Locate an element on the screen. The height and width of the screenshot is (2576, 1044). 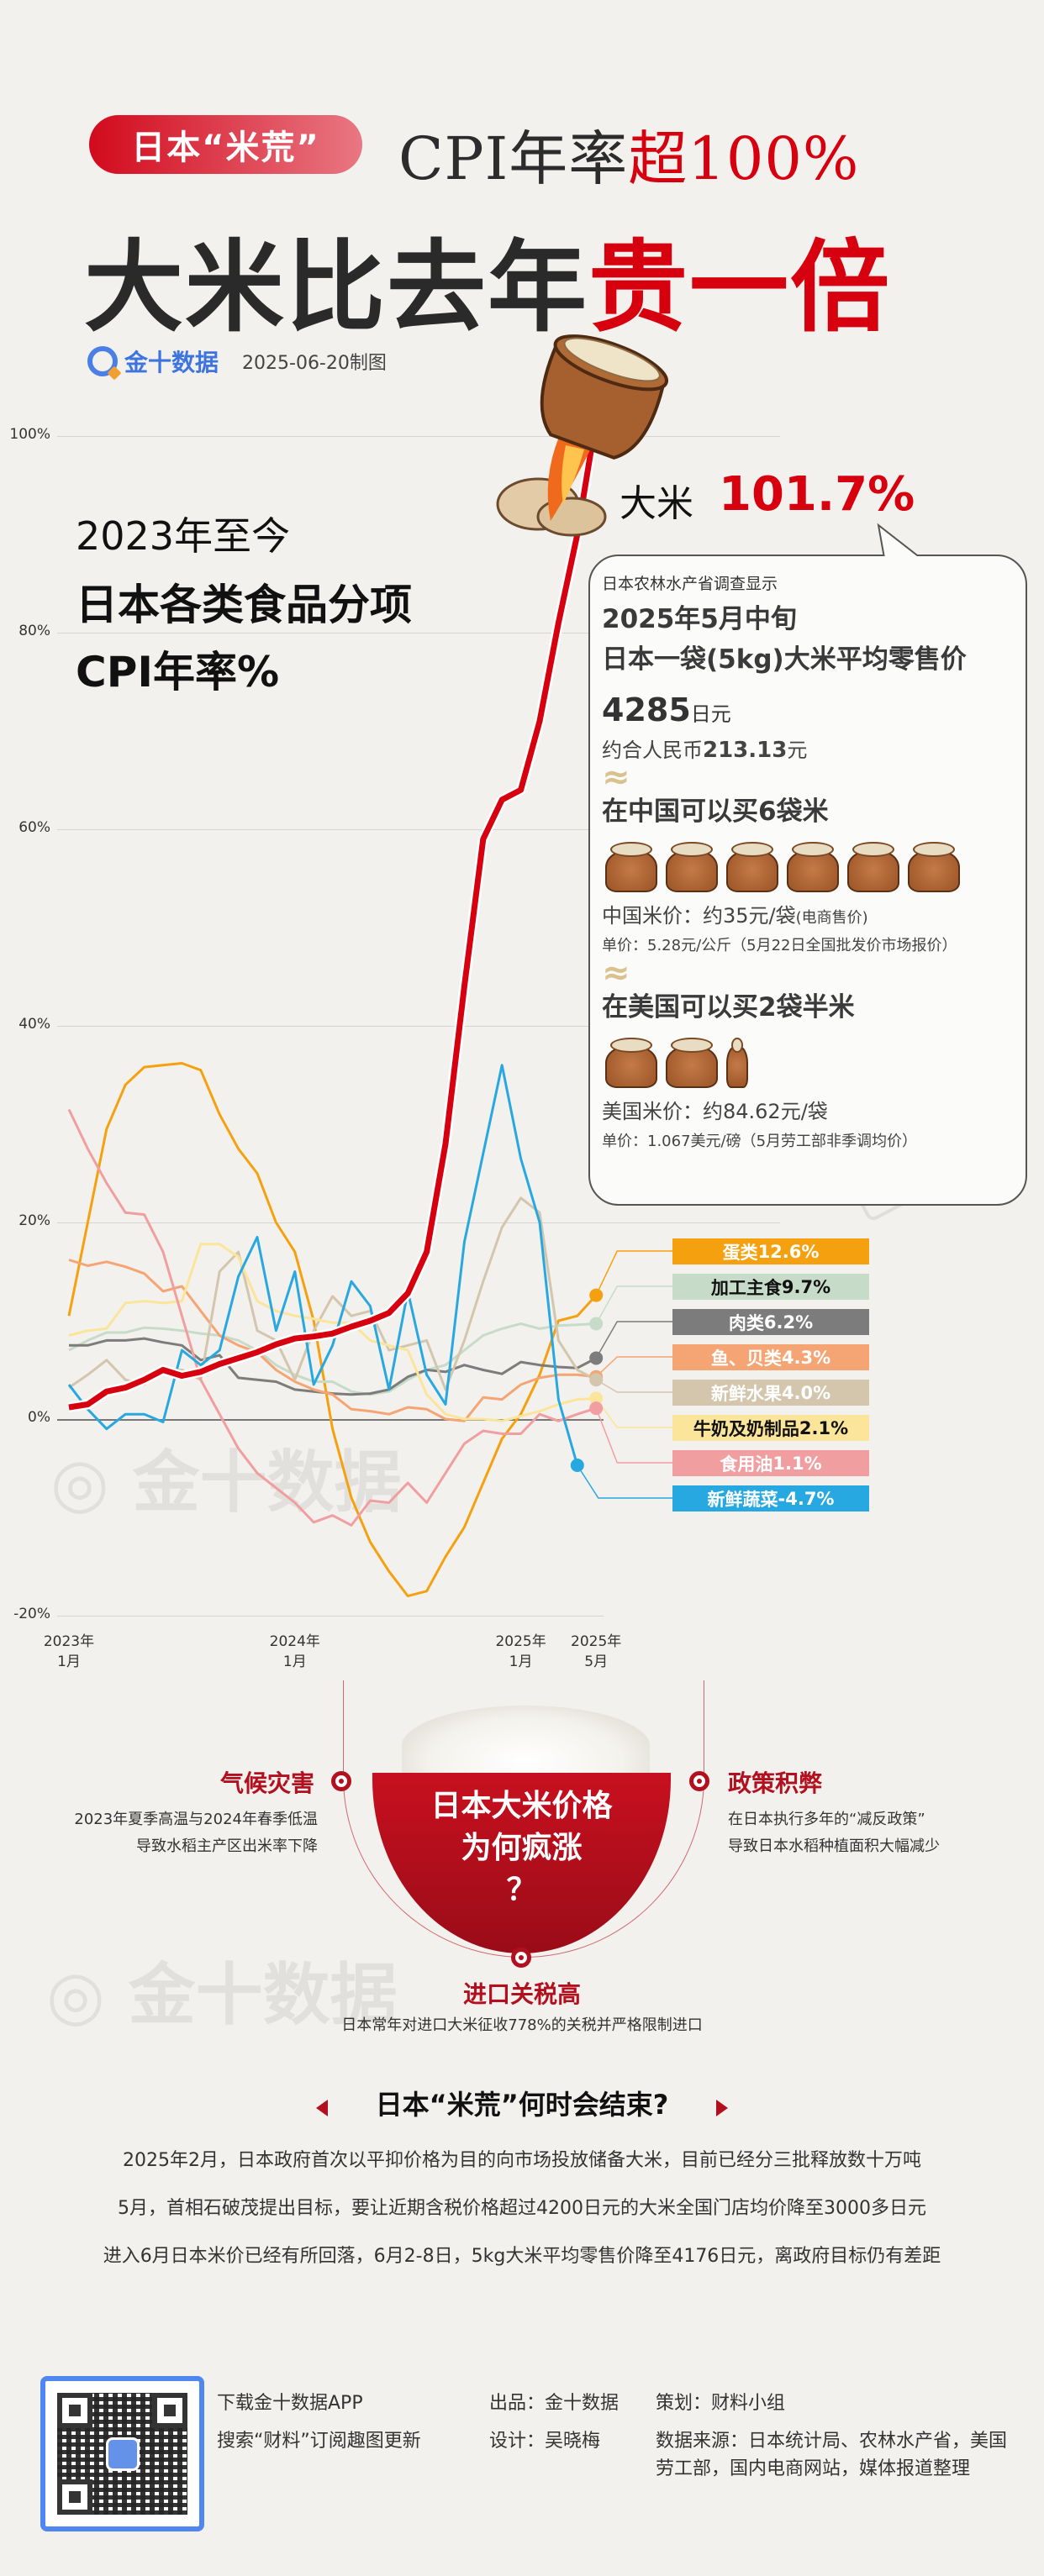
footer-sources-1: 数据来源：日本统计局、农林水产省，美国 is located at coordinates (832, 2441).